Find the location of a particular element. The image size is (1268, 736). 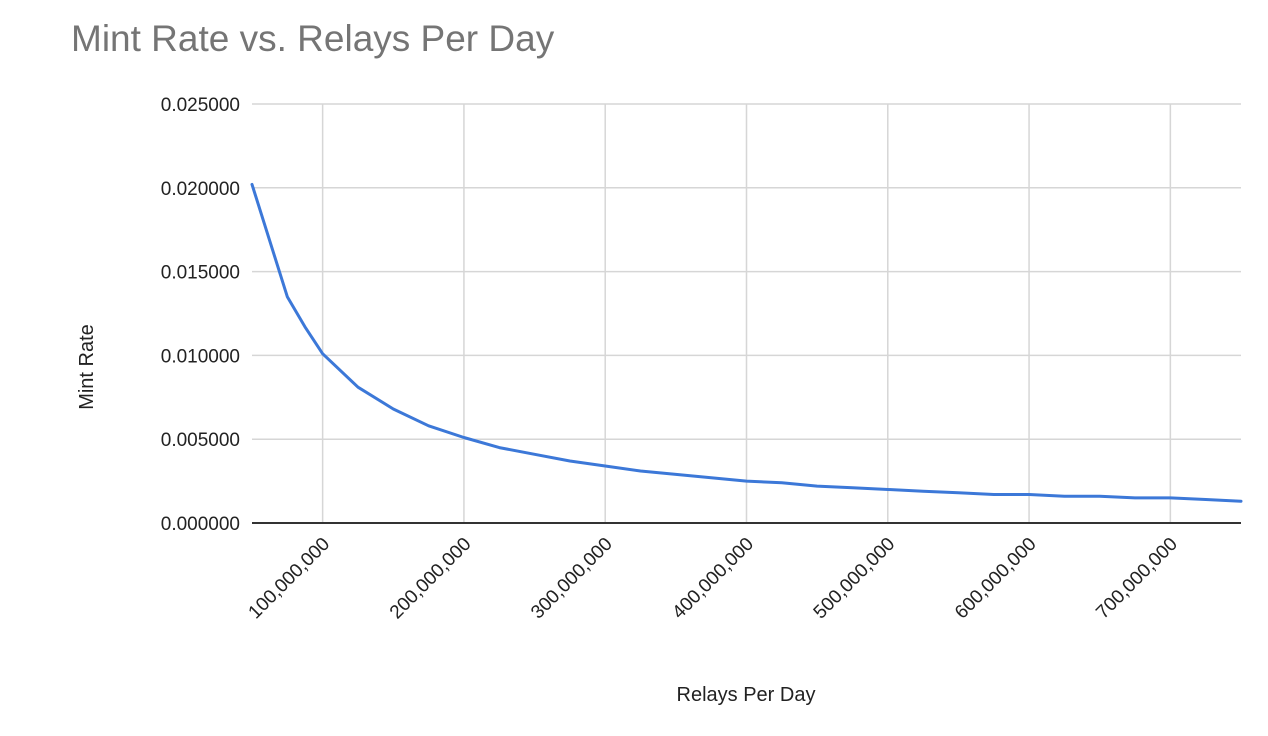

x-tick-label: 100,000,000 is located at coordinates (290, 579).